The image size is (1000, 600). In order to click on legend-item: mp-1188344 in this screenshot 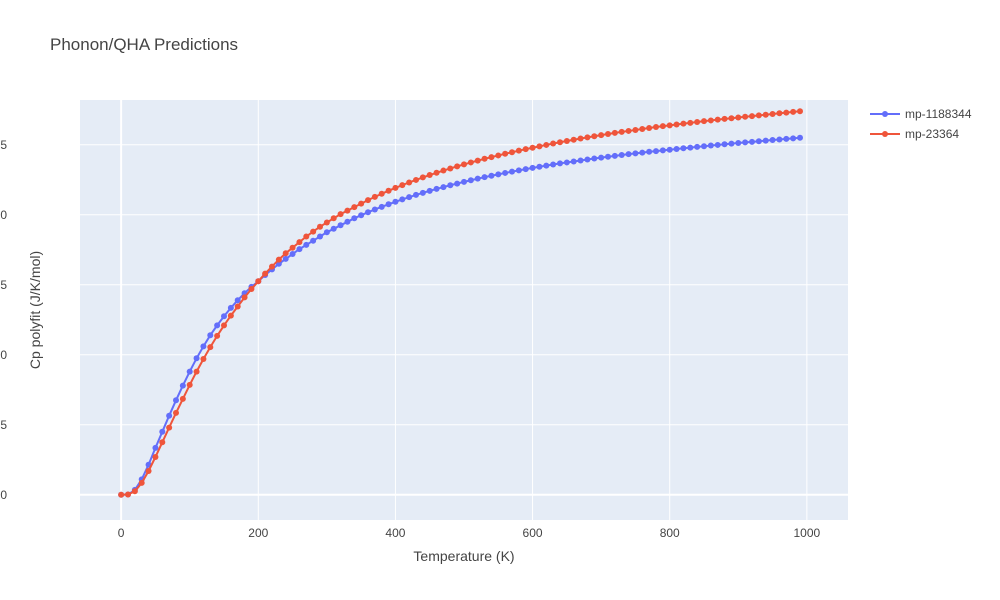, I will do `click(921, 114)`.